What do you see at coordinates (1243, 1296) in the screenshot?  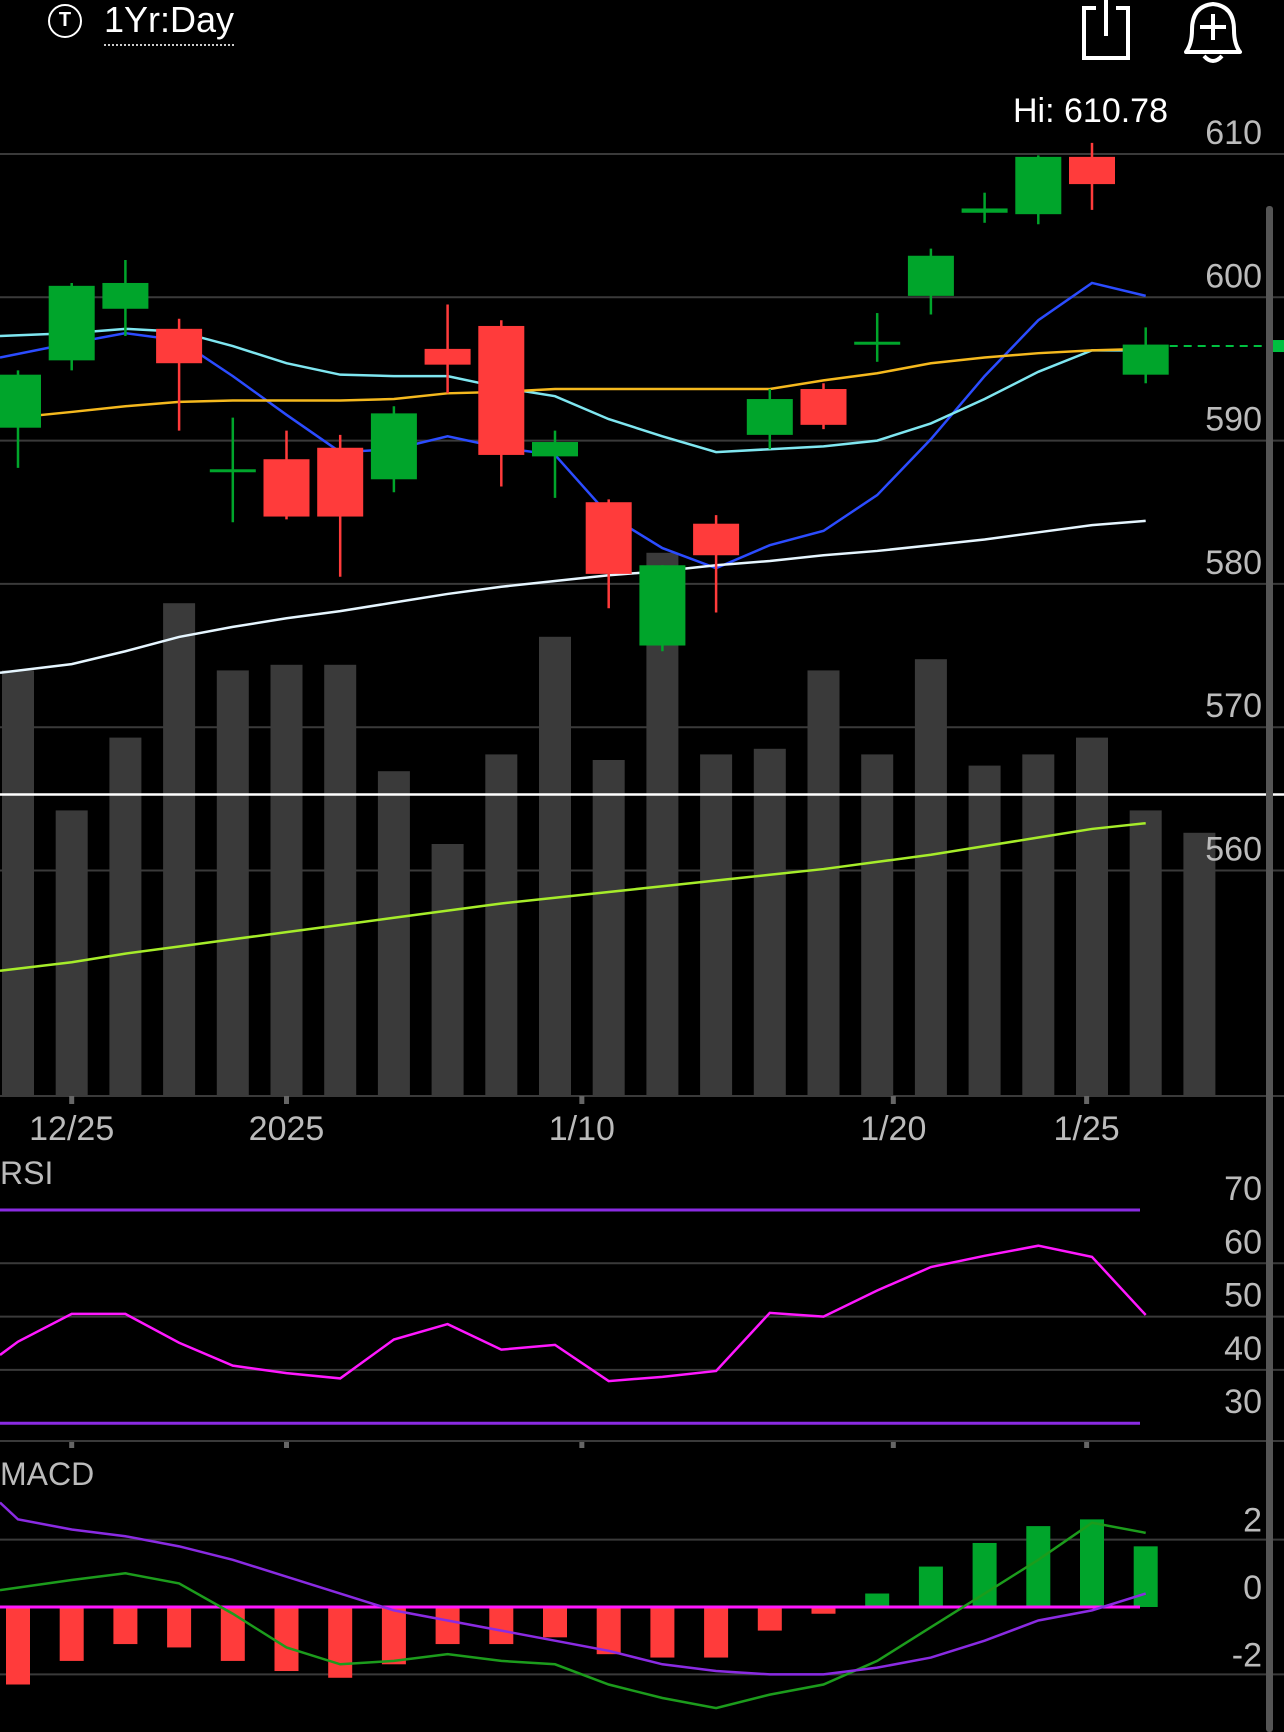 I see `rsi-tick-label: 50` at bounding box center [1243, 1296].